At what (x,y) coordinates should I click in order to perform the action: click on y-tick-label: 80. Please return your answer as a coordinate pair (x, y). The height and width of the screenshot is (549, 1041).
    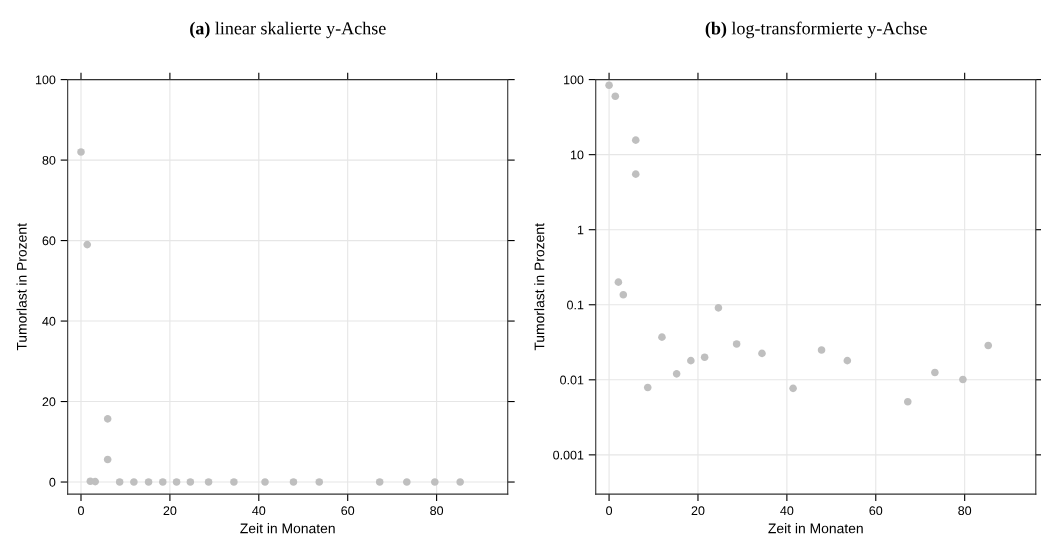
    Looking at the image, I should click on (49, 160).